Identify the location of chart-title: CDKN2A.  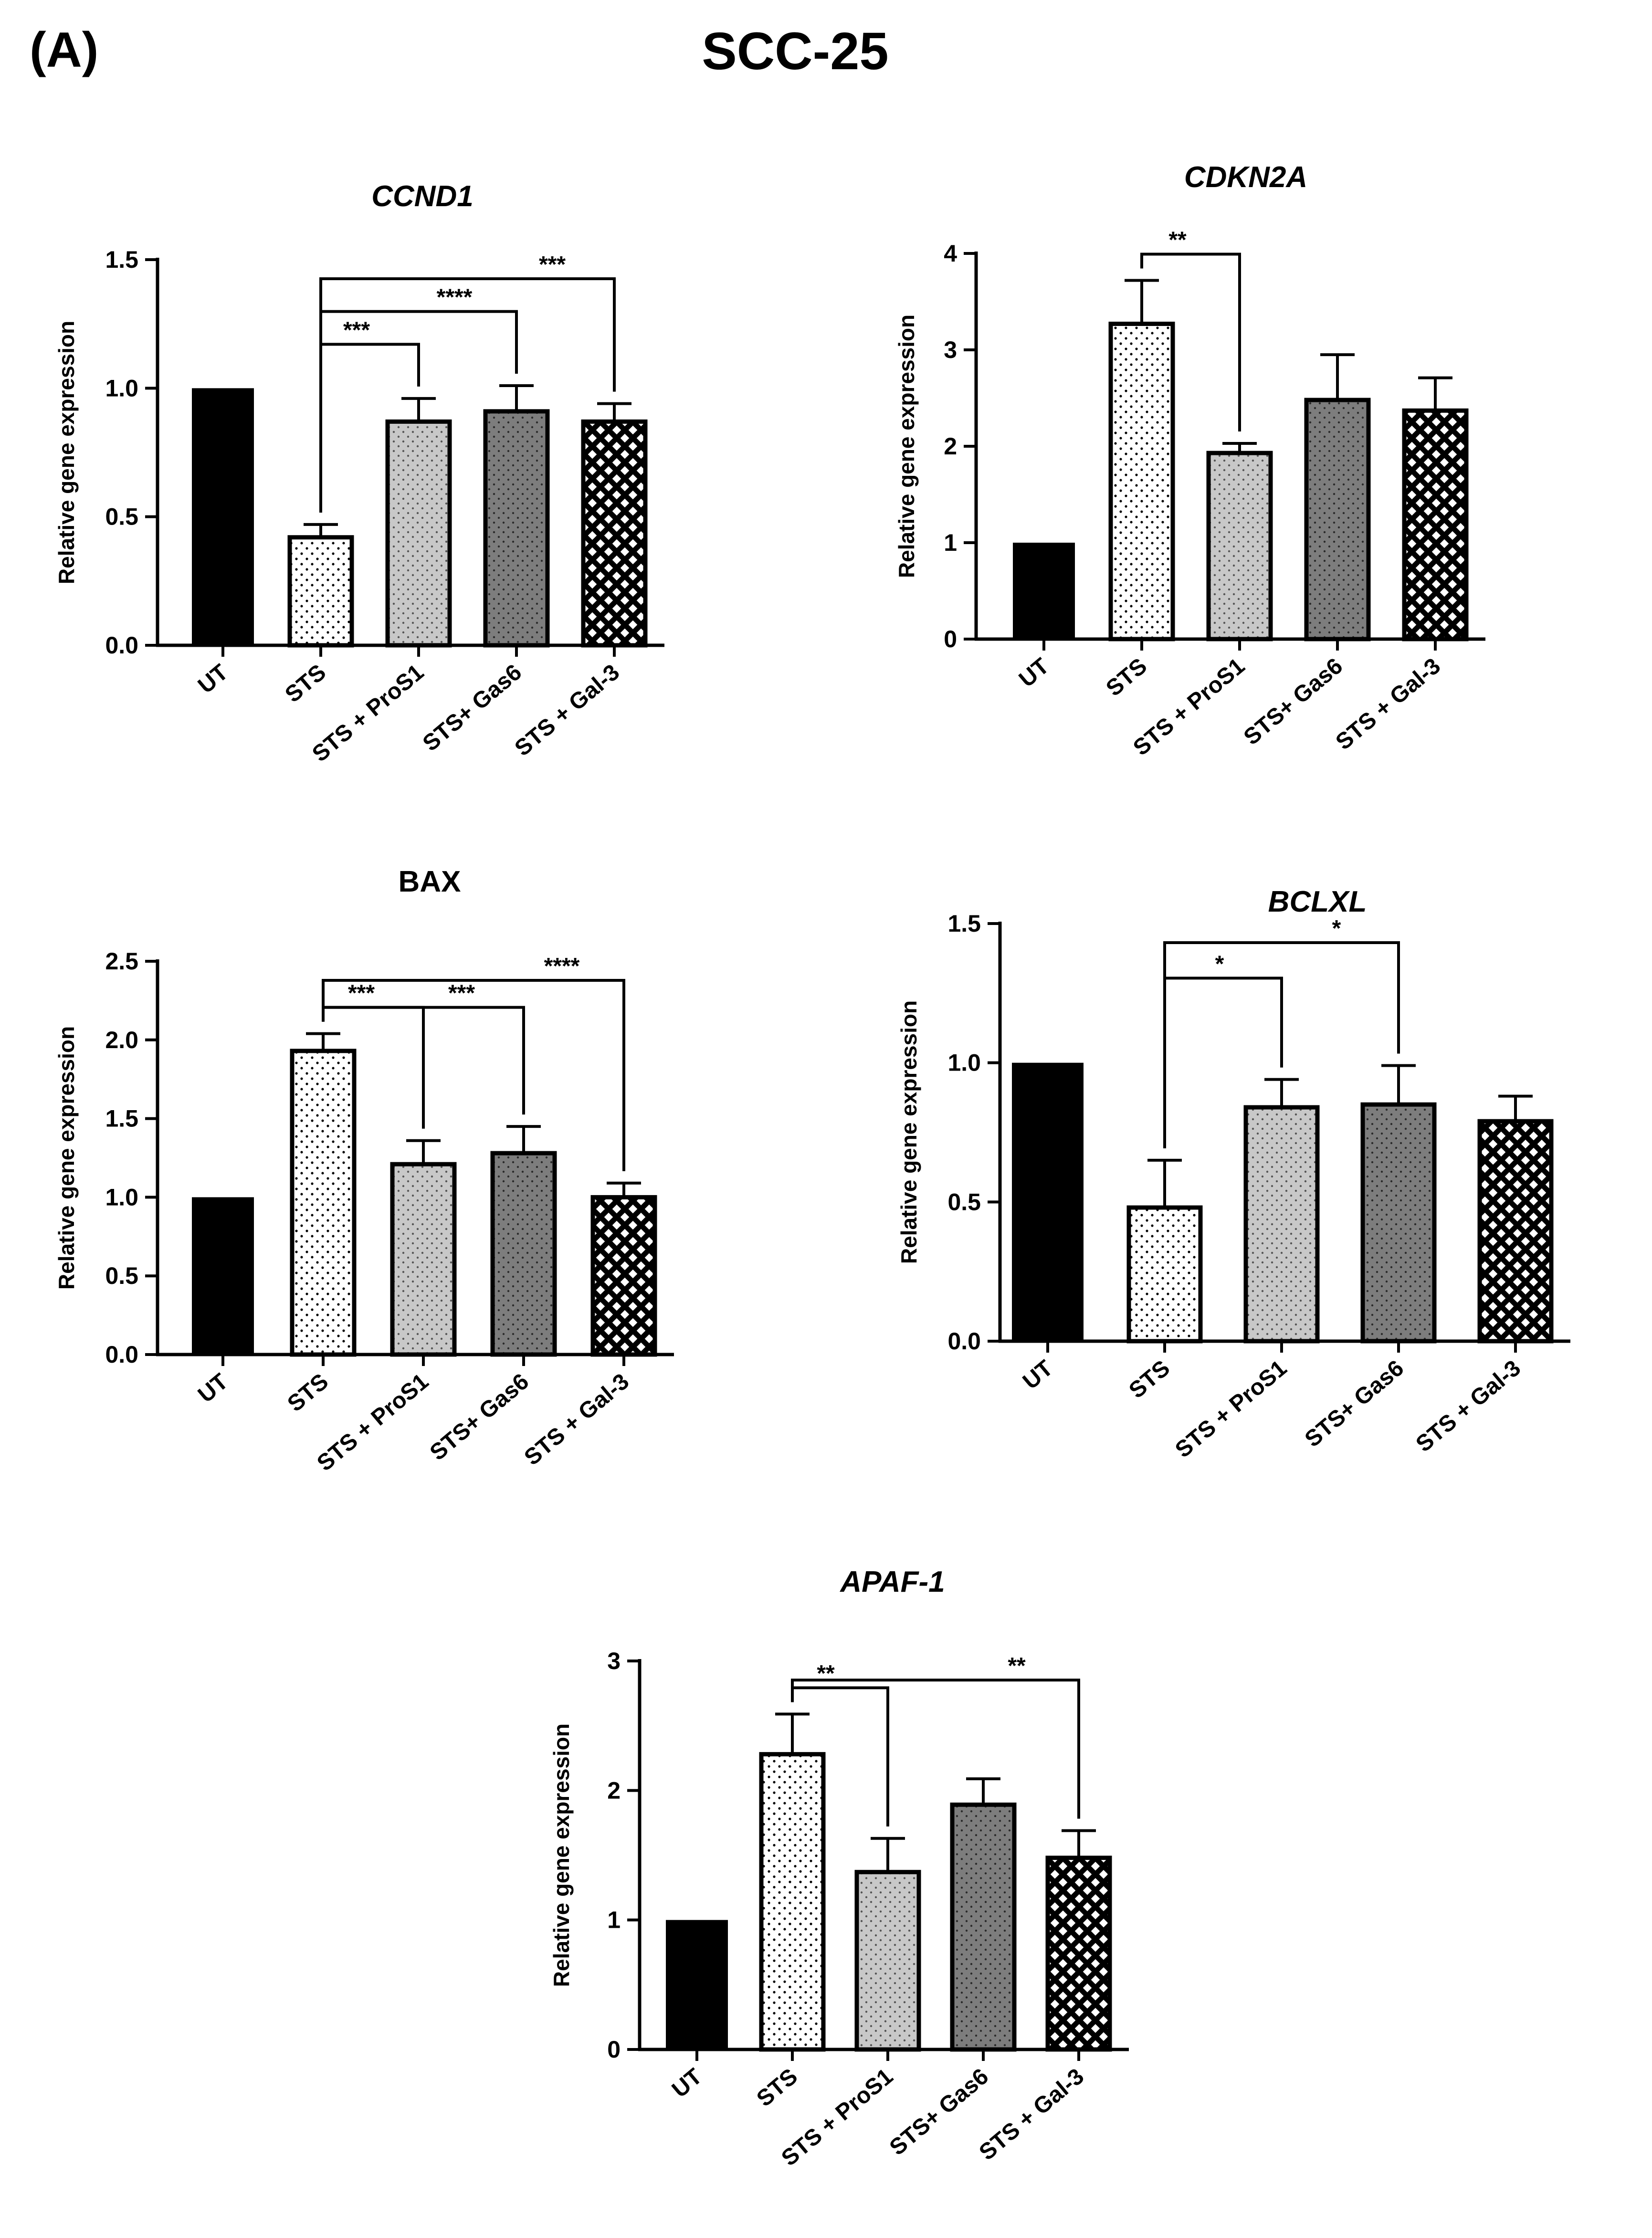
(1245, 177).